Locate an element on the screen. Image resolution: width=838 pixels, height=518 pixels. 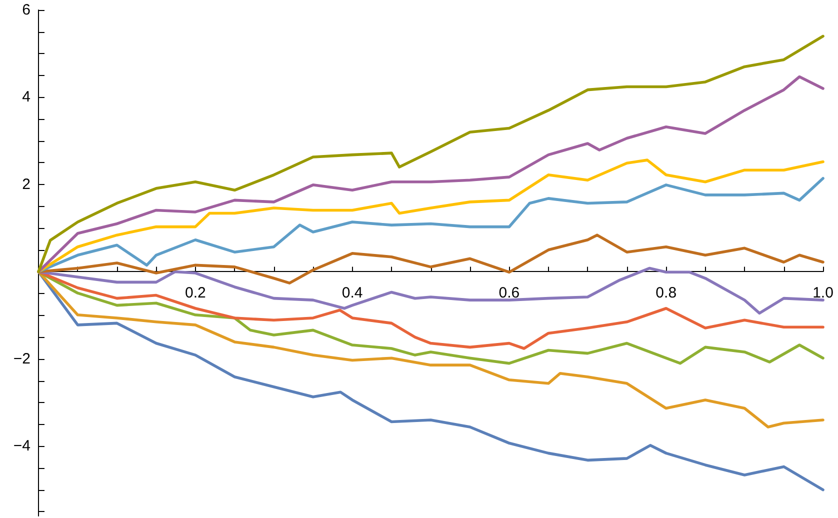
y-tick-label: 4 is located at coordinates (26, 97).